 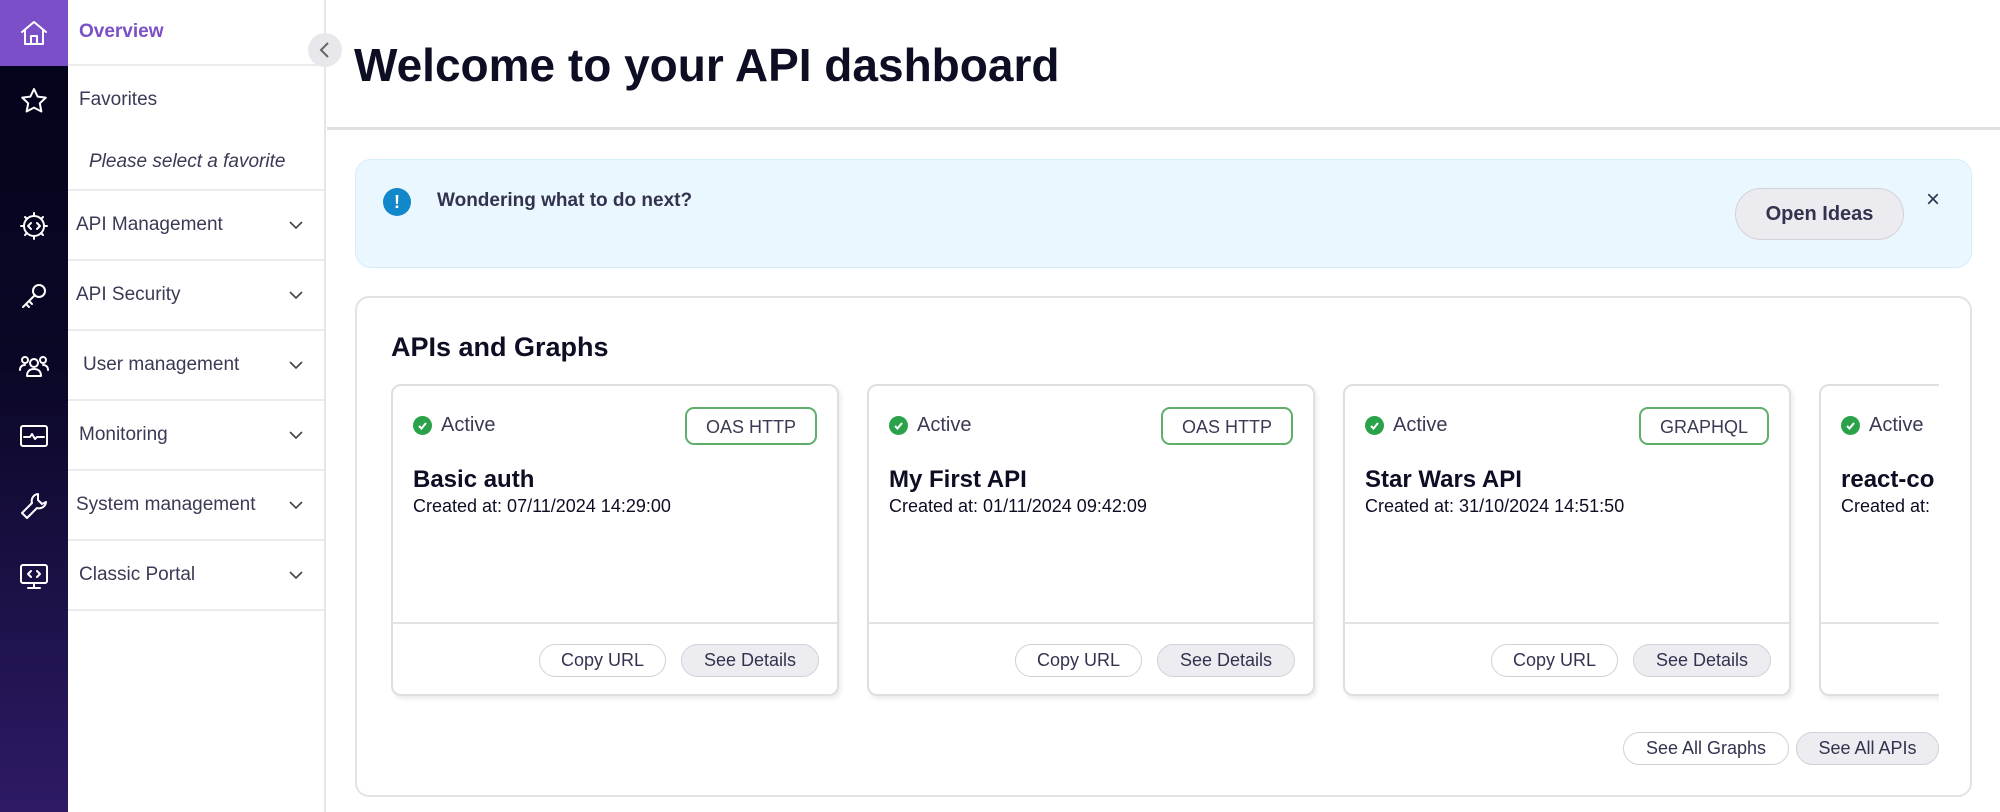 What do you see at coordinates (196, 296) in the screenshot?
I see `nav-section-api-security: API Security` at bounding box center [196, 296].